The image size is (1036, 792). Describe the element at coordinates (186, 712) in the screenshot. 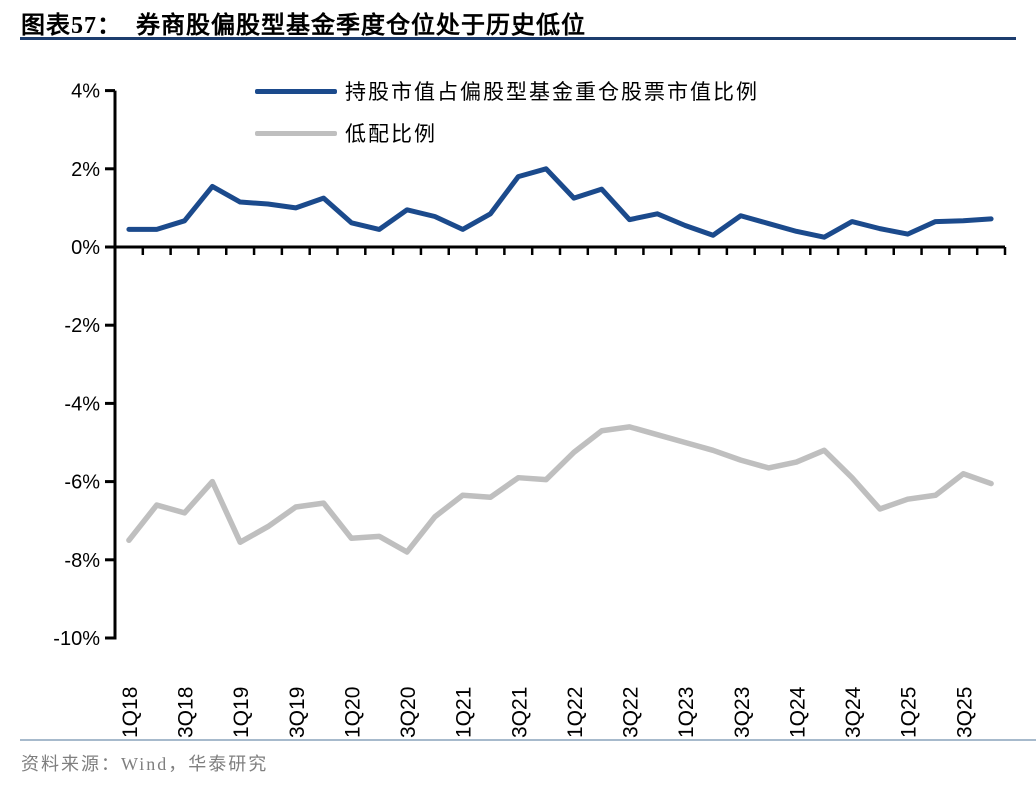

I see `x-tick-label: 3Q18` at that location.